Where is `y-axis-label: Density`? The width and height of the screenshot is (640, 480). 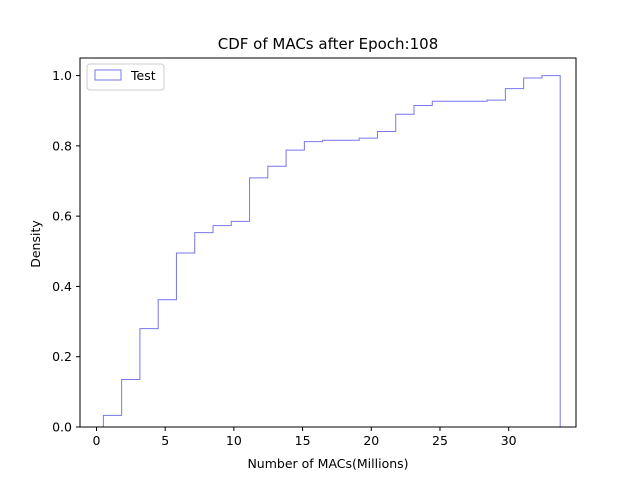
y-axis-label: Density is located at coordinates (35, 244).